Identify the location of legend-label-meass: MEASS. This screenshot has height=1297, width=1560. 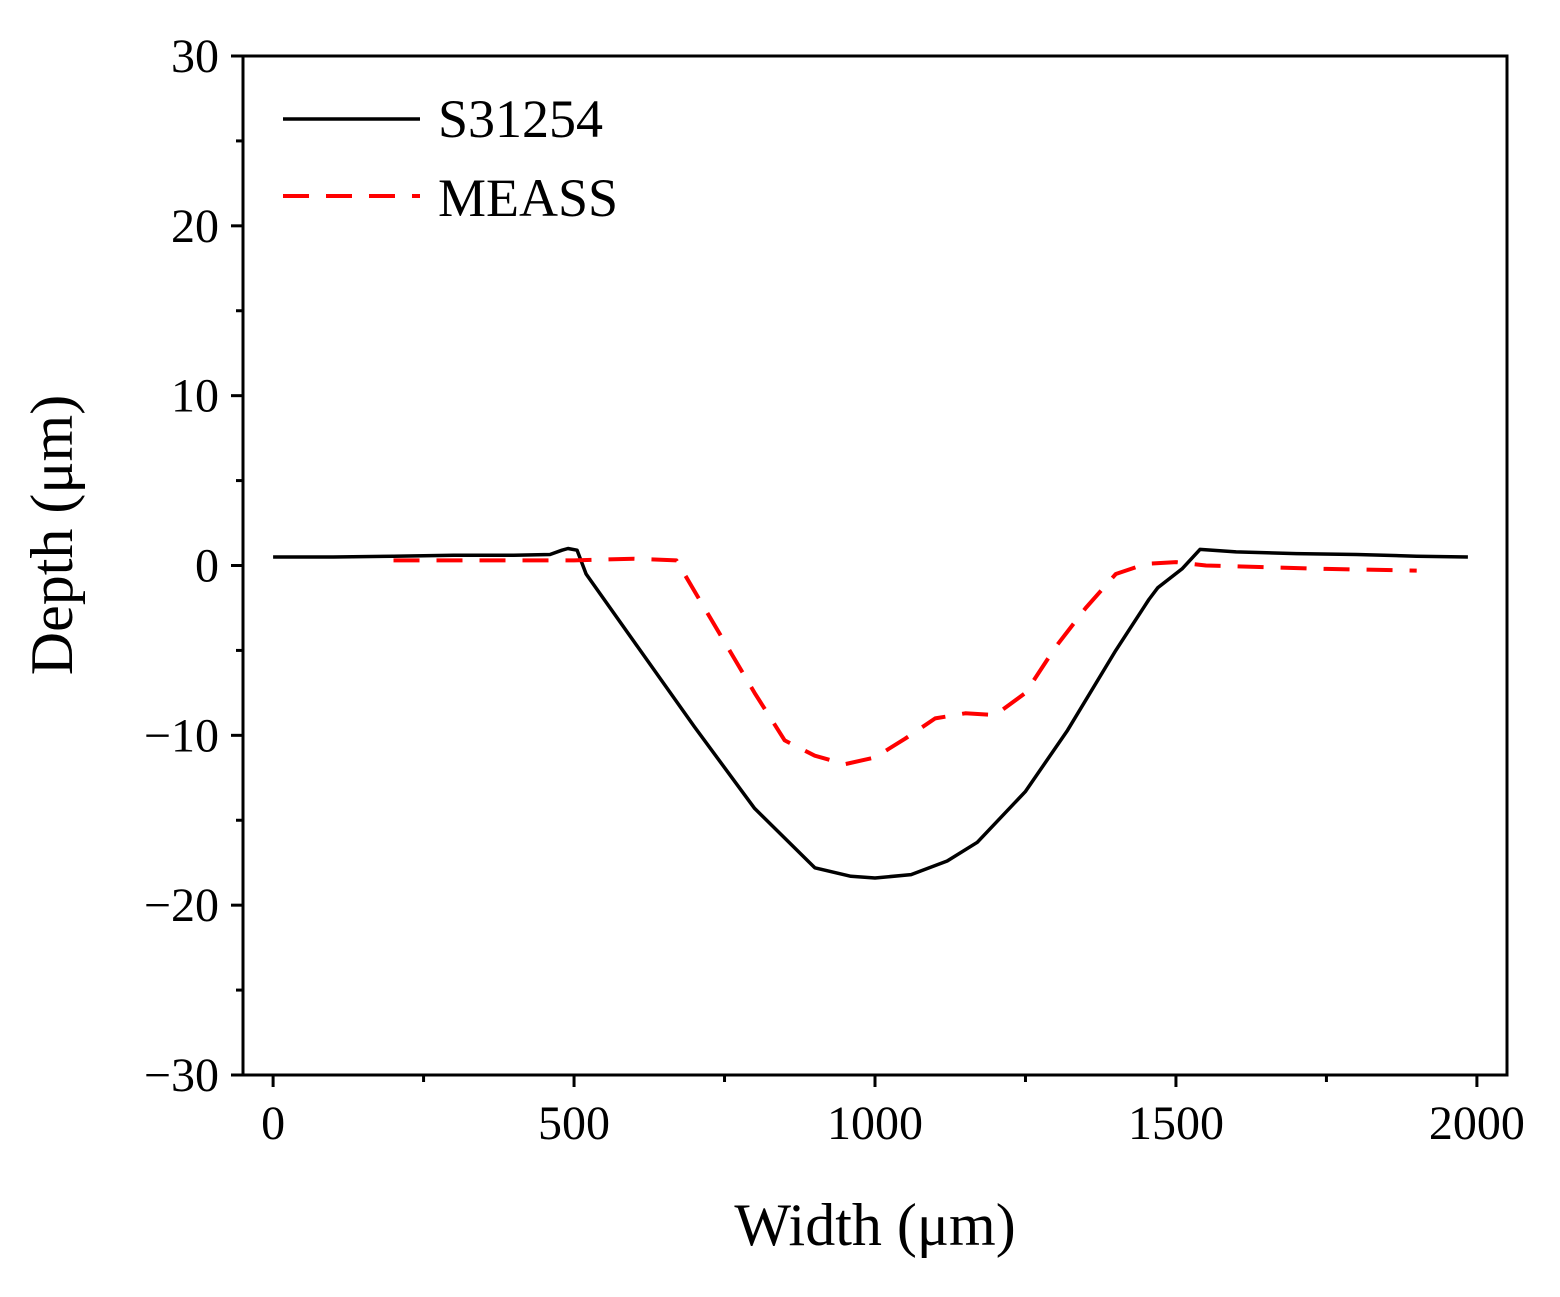
(528, 198).